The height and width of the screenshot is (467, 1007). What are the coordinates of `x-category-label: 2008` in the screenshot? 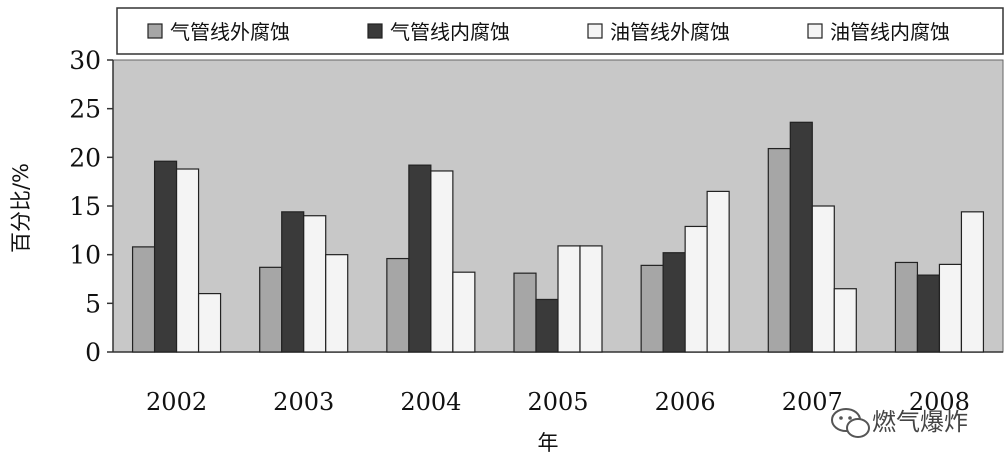 It's located at (939, 402).